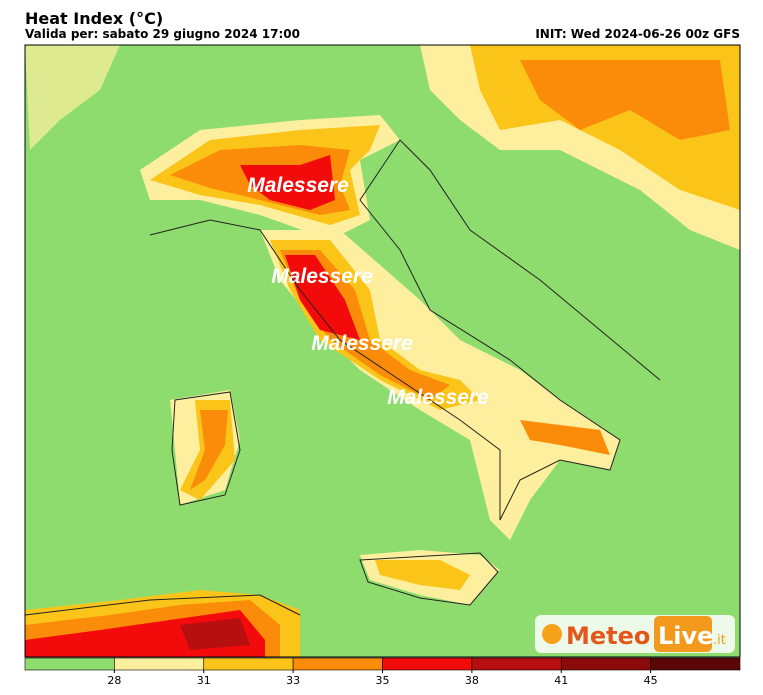 Image resolution: width=763 pixels, height=695 pixels. I want to click on colorbar-tick-label: 28, so click(114, 680).